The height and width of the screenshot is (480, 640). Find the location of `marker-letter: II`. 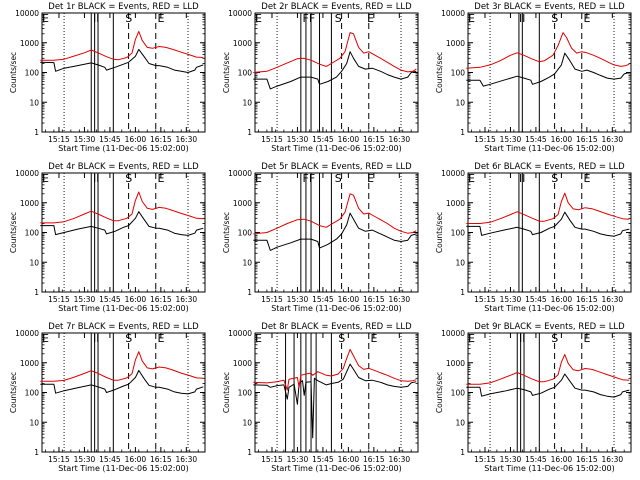

marker-letter: II is located at coordinates (96, 18).